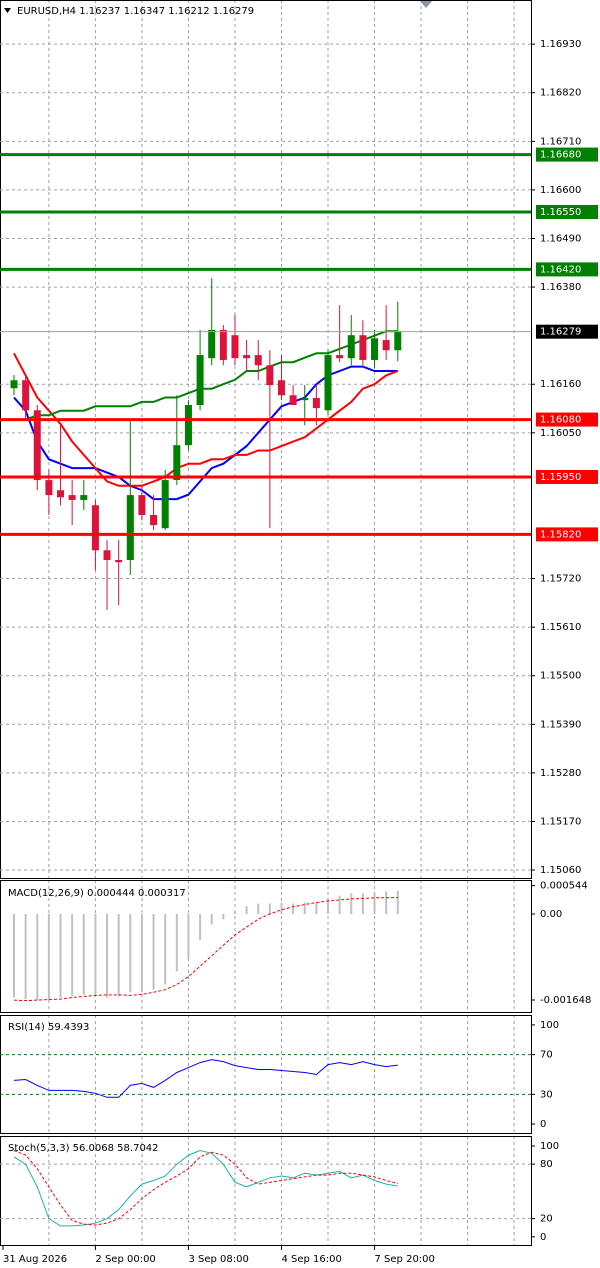 The height and width of the screenshot is (1268, 600). What do you see at coordinates (560, 141) in the screenshot?
I see `y-tick-label: 1.16710` at bounding box center [560, 141].